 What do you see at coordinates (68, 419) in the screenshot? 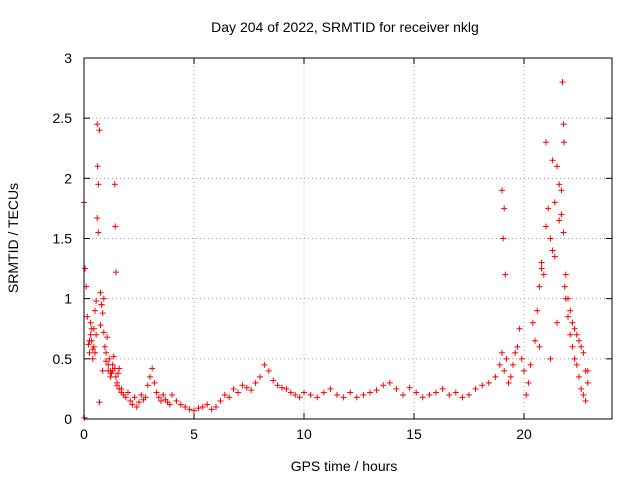
I see `y-tick-label: 0` at bounding box center [68, 419].